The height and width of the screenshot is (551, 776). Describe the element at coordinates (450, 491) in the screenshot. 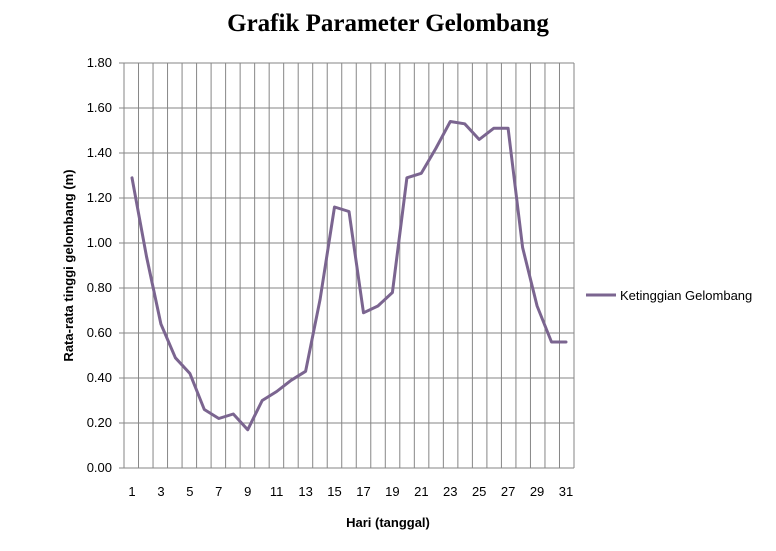

I see `x-tick-label: 23` at that location.